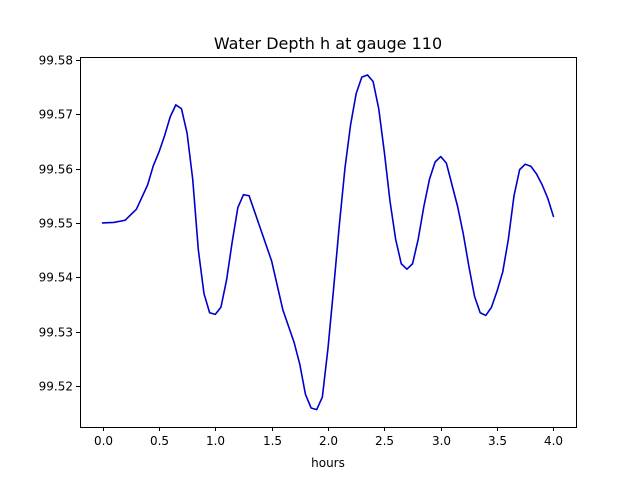  Describe the element at coordinates (272, 441) in the screenshot. I see `x-tick-label: 1.5` at that location.